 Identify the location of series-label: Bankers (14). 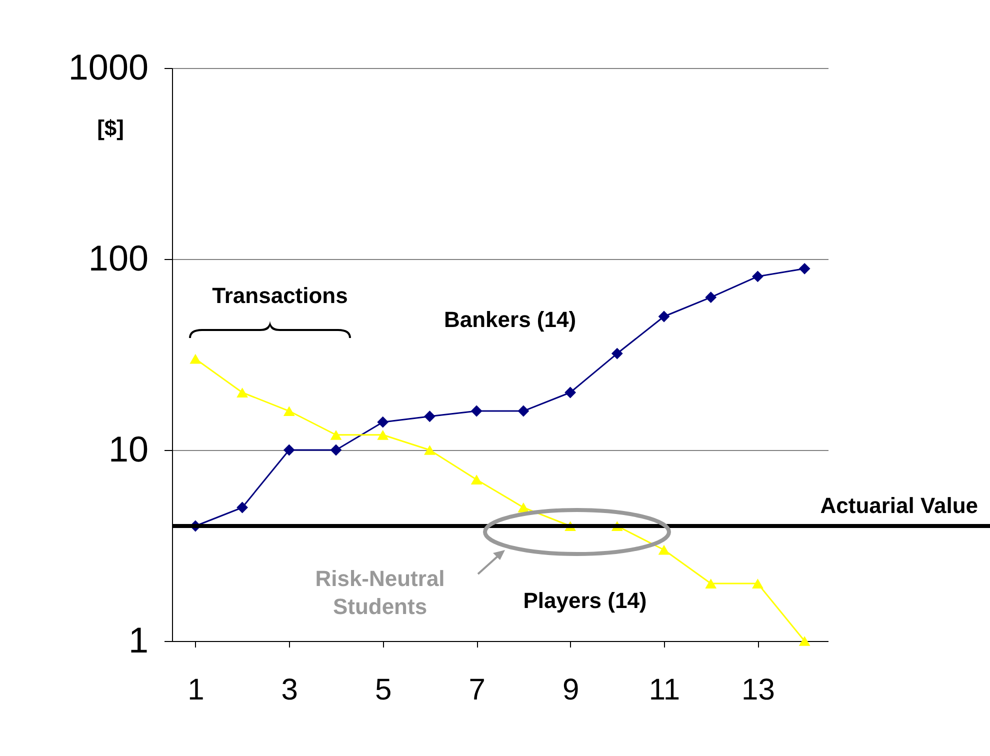
(510, 319).